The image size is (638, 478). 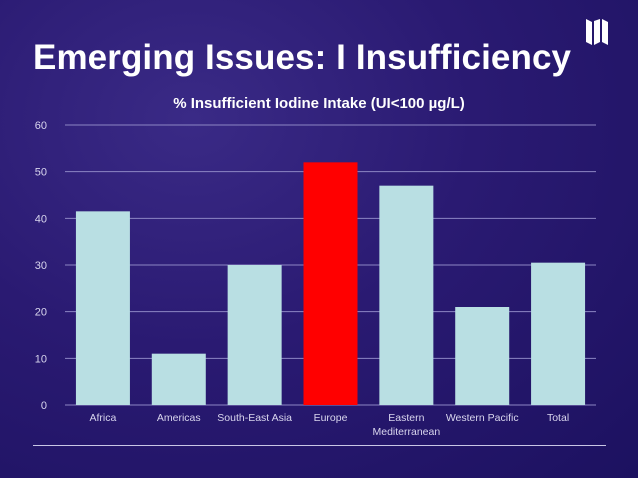 I want to click on y-tick-label: 20, so click(x=41, y=313).